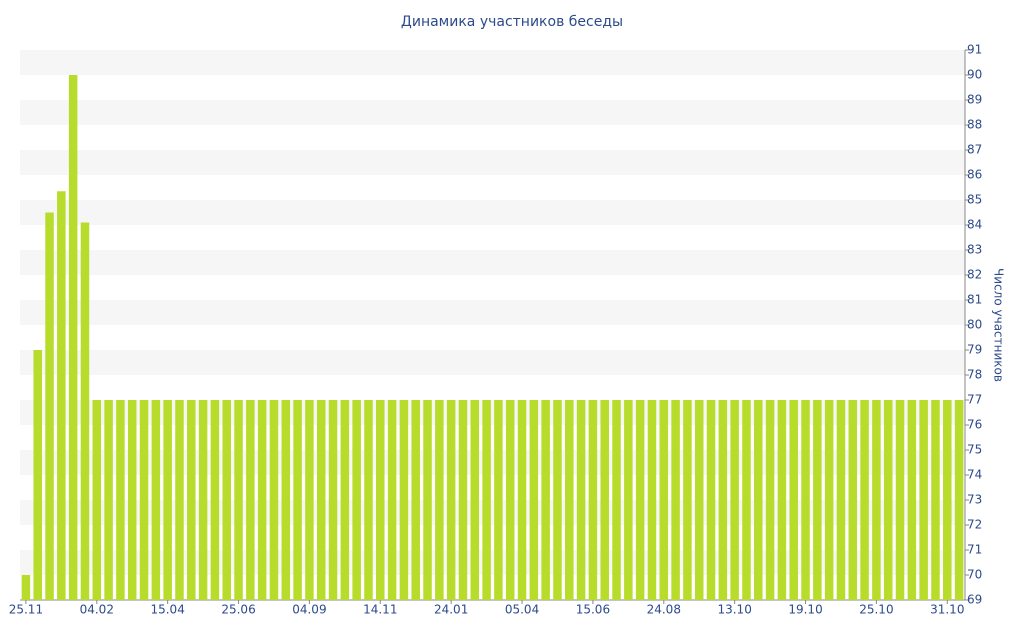  I want to click on y-tick-label: 84, so click(974, 225).